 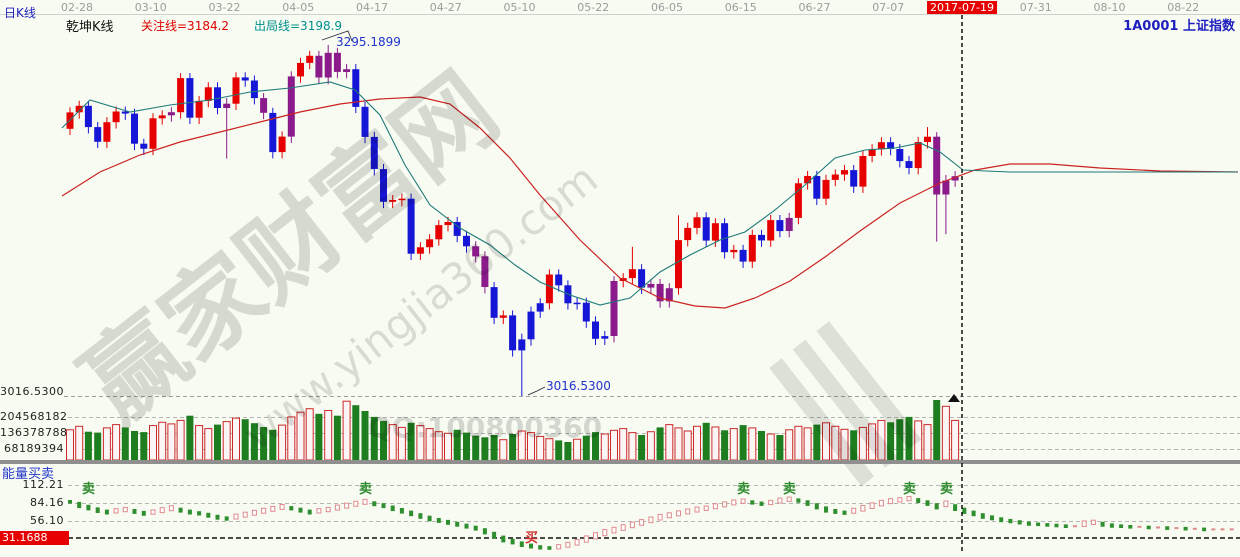 I want to click on period-label: 日K线, so click(x=20, y=13).